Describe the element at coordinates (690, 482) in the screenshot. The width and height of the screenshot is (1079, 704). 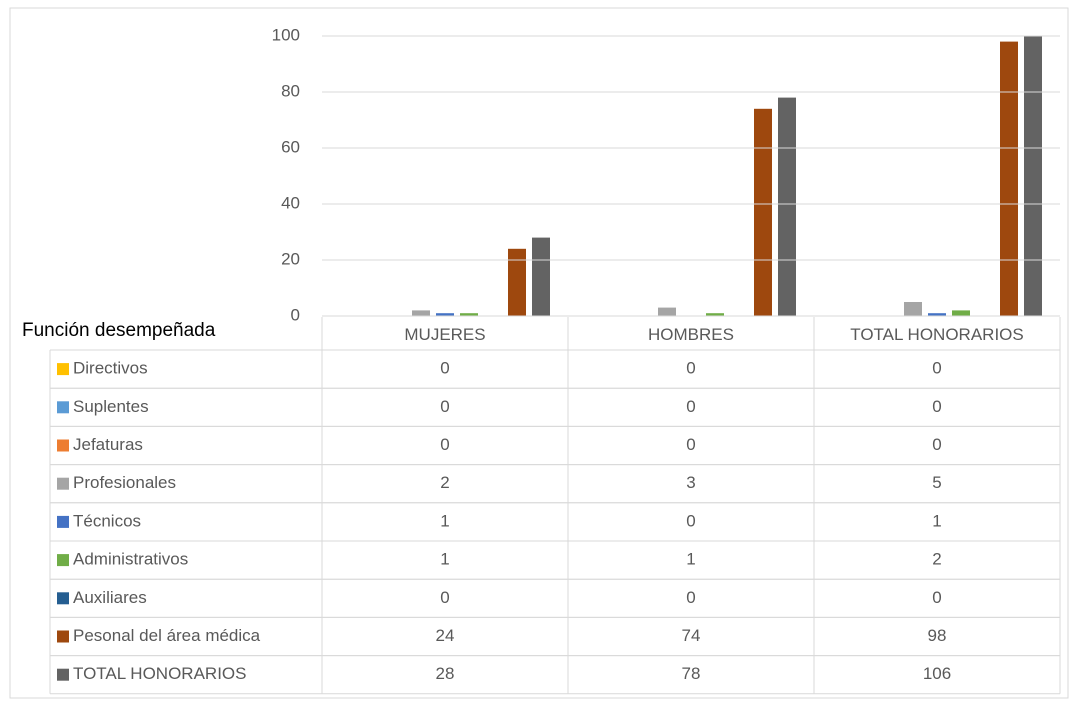
I see `table-value: 3` at that location.